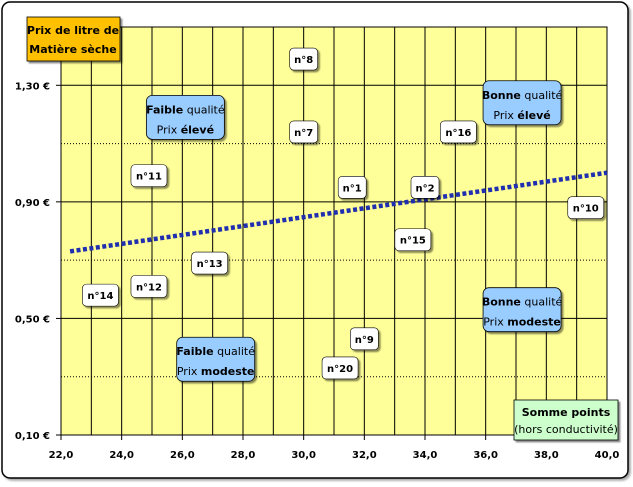 The image size is (633, 487). I want to click on data-point-label: n°14, so click(100, 296).